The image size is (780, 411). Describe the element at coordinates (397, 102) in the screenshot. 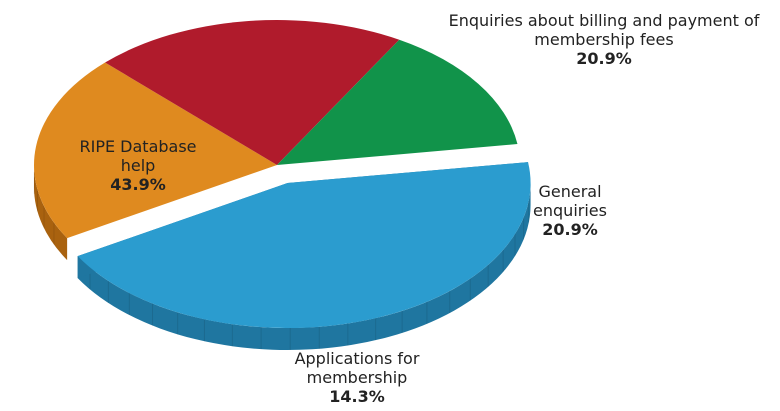

I see `pie-slice-applications-for-membership` at that location.